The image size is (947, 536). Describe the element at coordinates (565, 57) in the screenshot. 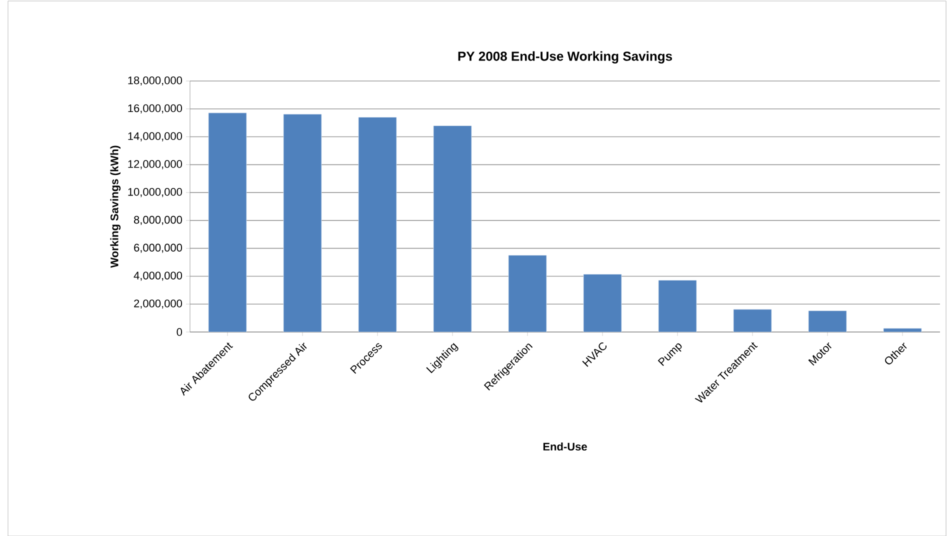

I see `chart-title: PY 2008 End-Use Working Savings` at that location.